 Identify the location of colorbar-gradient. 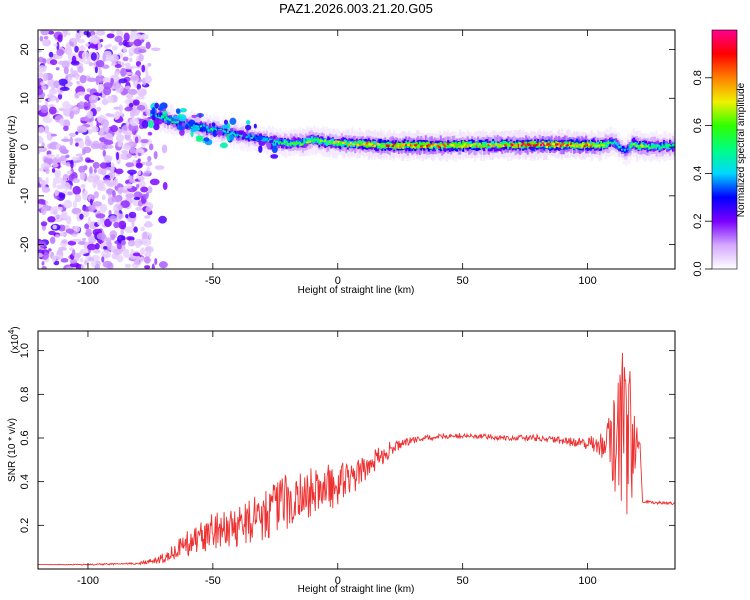
(724, 149).